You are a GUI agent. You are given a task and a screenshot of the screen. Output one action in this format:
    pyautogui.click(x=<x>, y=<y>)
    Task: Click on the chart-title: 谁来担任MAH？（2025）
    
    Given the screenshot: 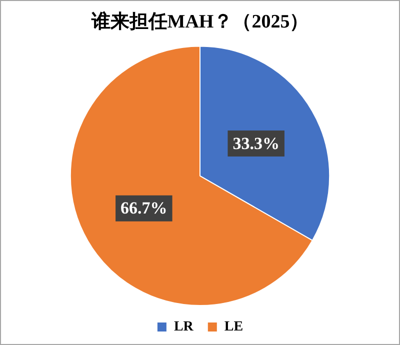 What is the action you would take?
    pyautogui.click(x=199, y=21)
    